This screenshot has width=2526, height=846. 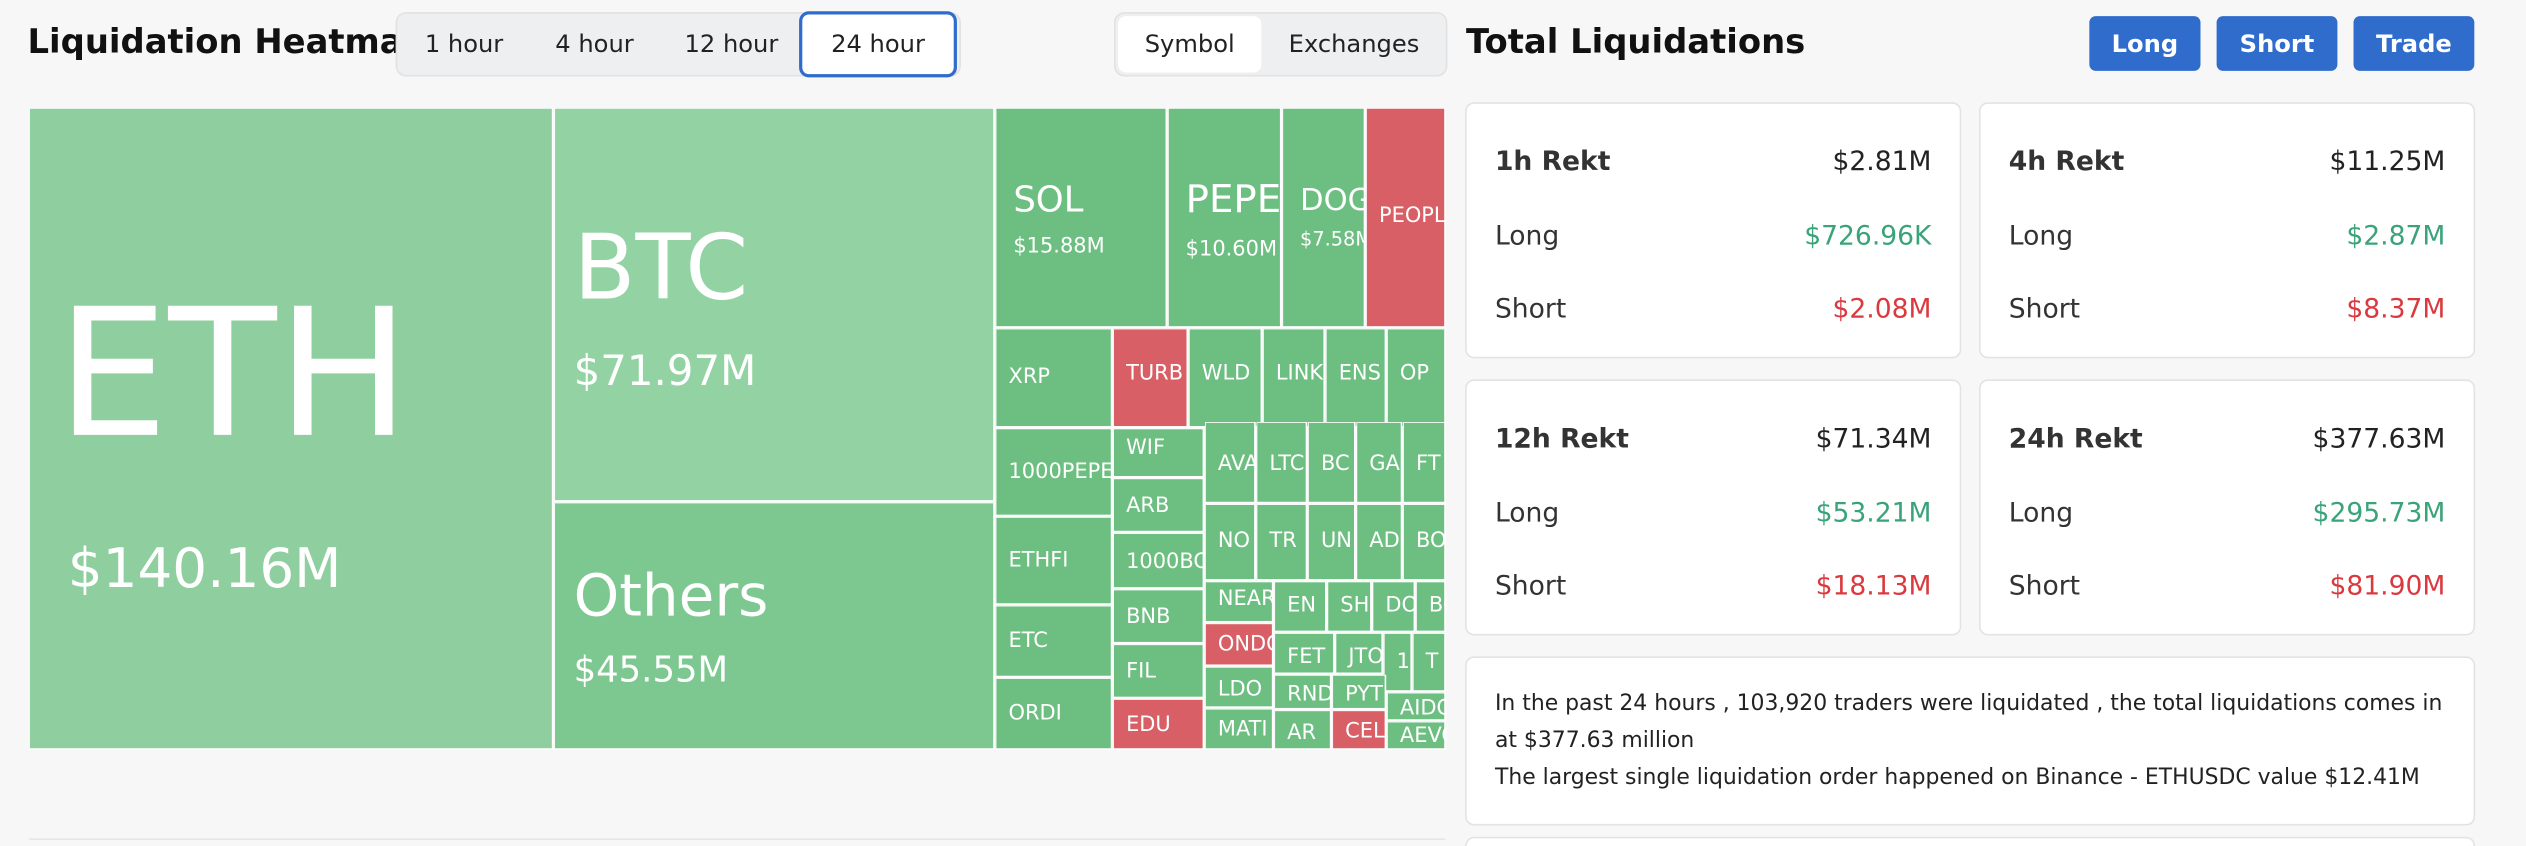 I want to click on button-bg, so click(x=2277, y=43).